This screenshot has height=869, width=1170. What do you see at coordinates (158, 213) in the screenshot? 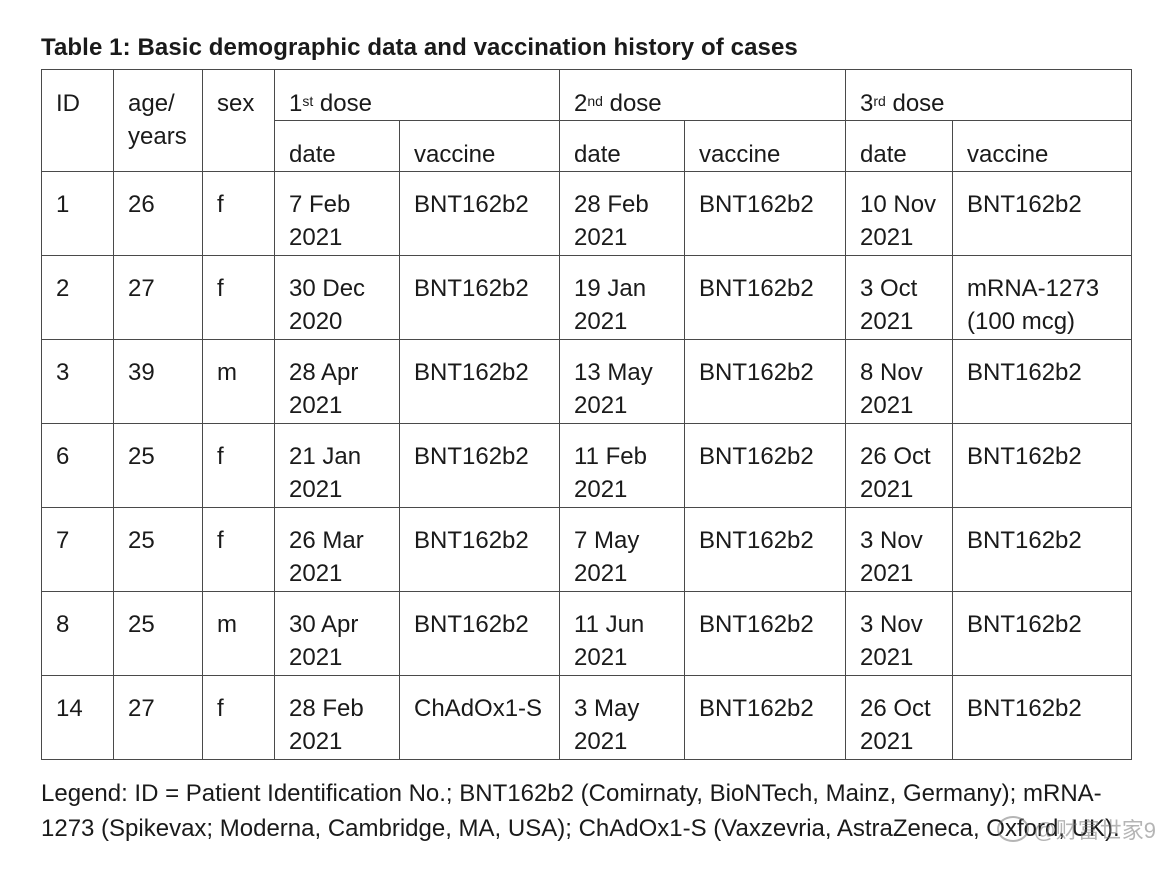
I see `cell-age: 26` at bounding box center [158, 213].